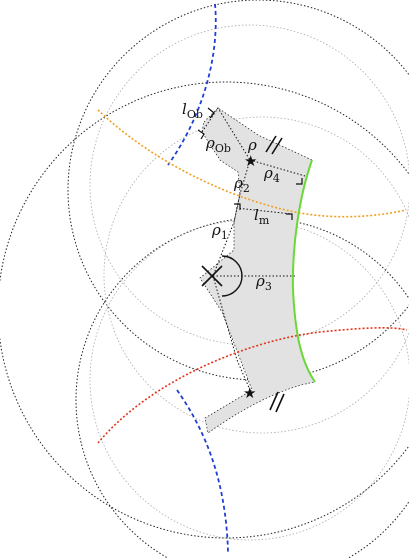 The image size is (409, 558). Describe the element at coordinates (237, 206) in the screenshot. I see `right-angle-marker-rho2` at that location.